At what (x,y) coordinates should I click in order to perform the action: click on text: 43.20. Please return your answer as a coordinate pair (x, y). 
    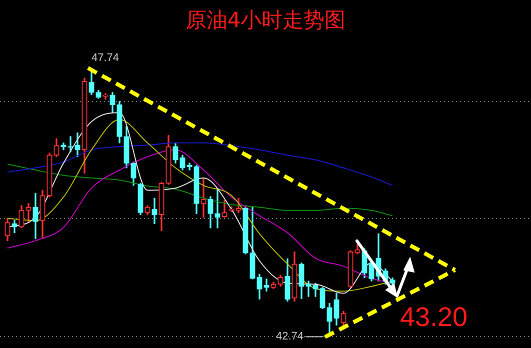
    Looking at the image, I should click on (434, 317).